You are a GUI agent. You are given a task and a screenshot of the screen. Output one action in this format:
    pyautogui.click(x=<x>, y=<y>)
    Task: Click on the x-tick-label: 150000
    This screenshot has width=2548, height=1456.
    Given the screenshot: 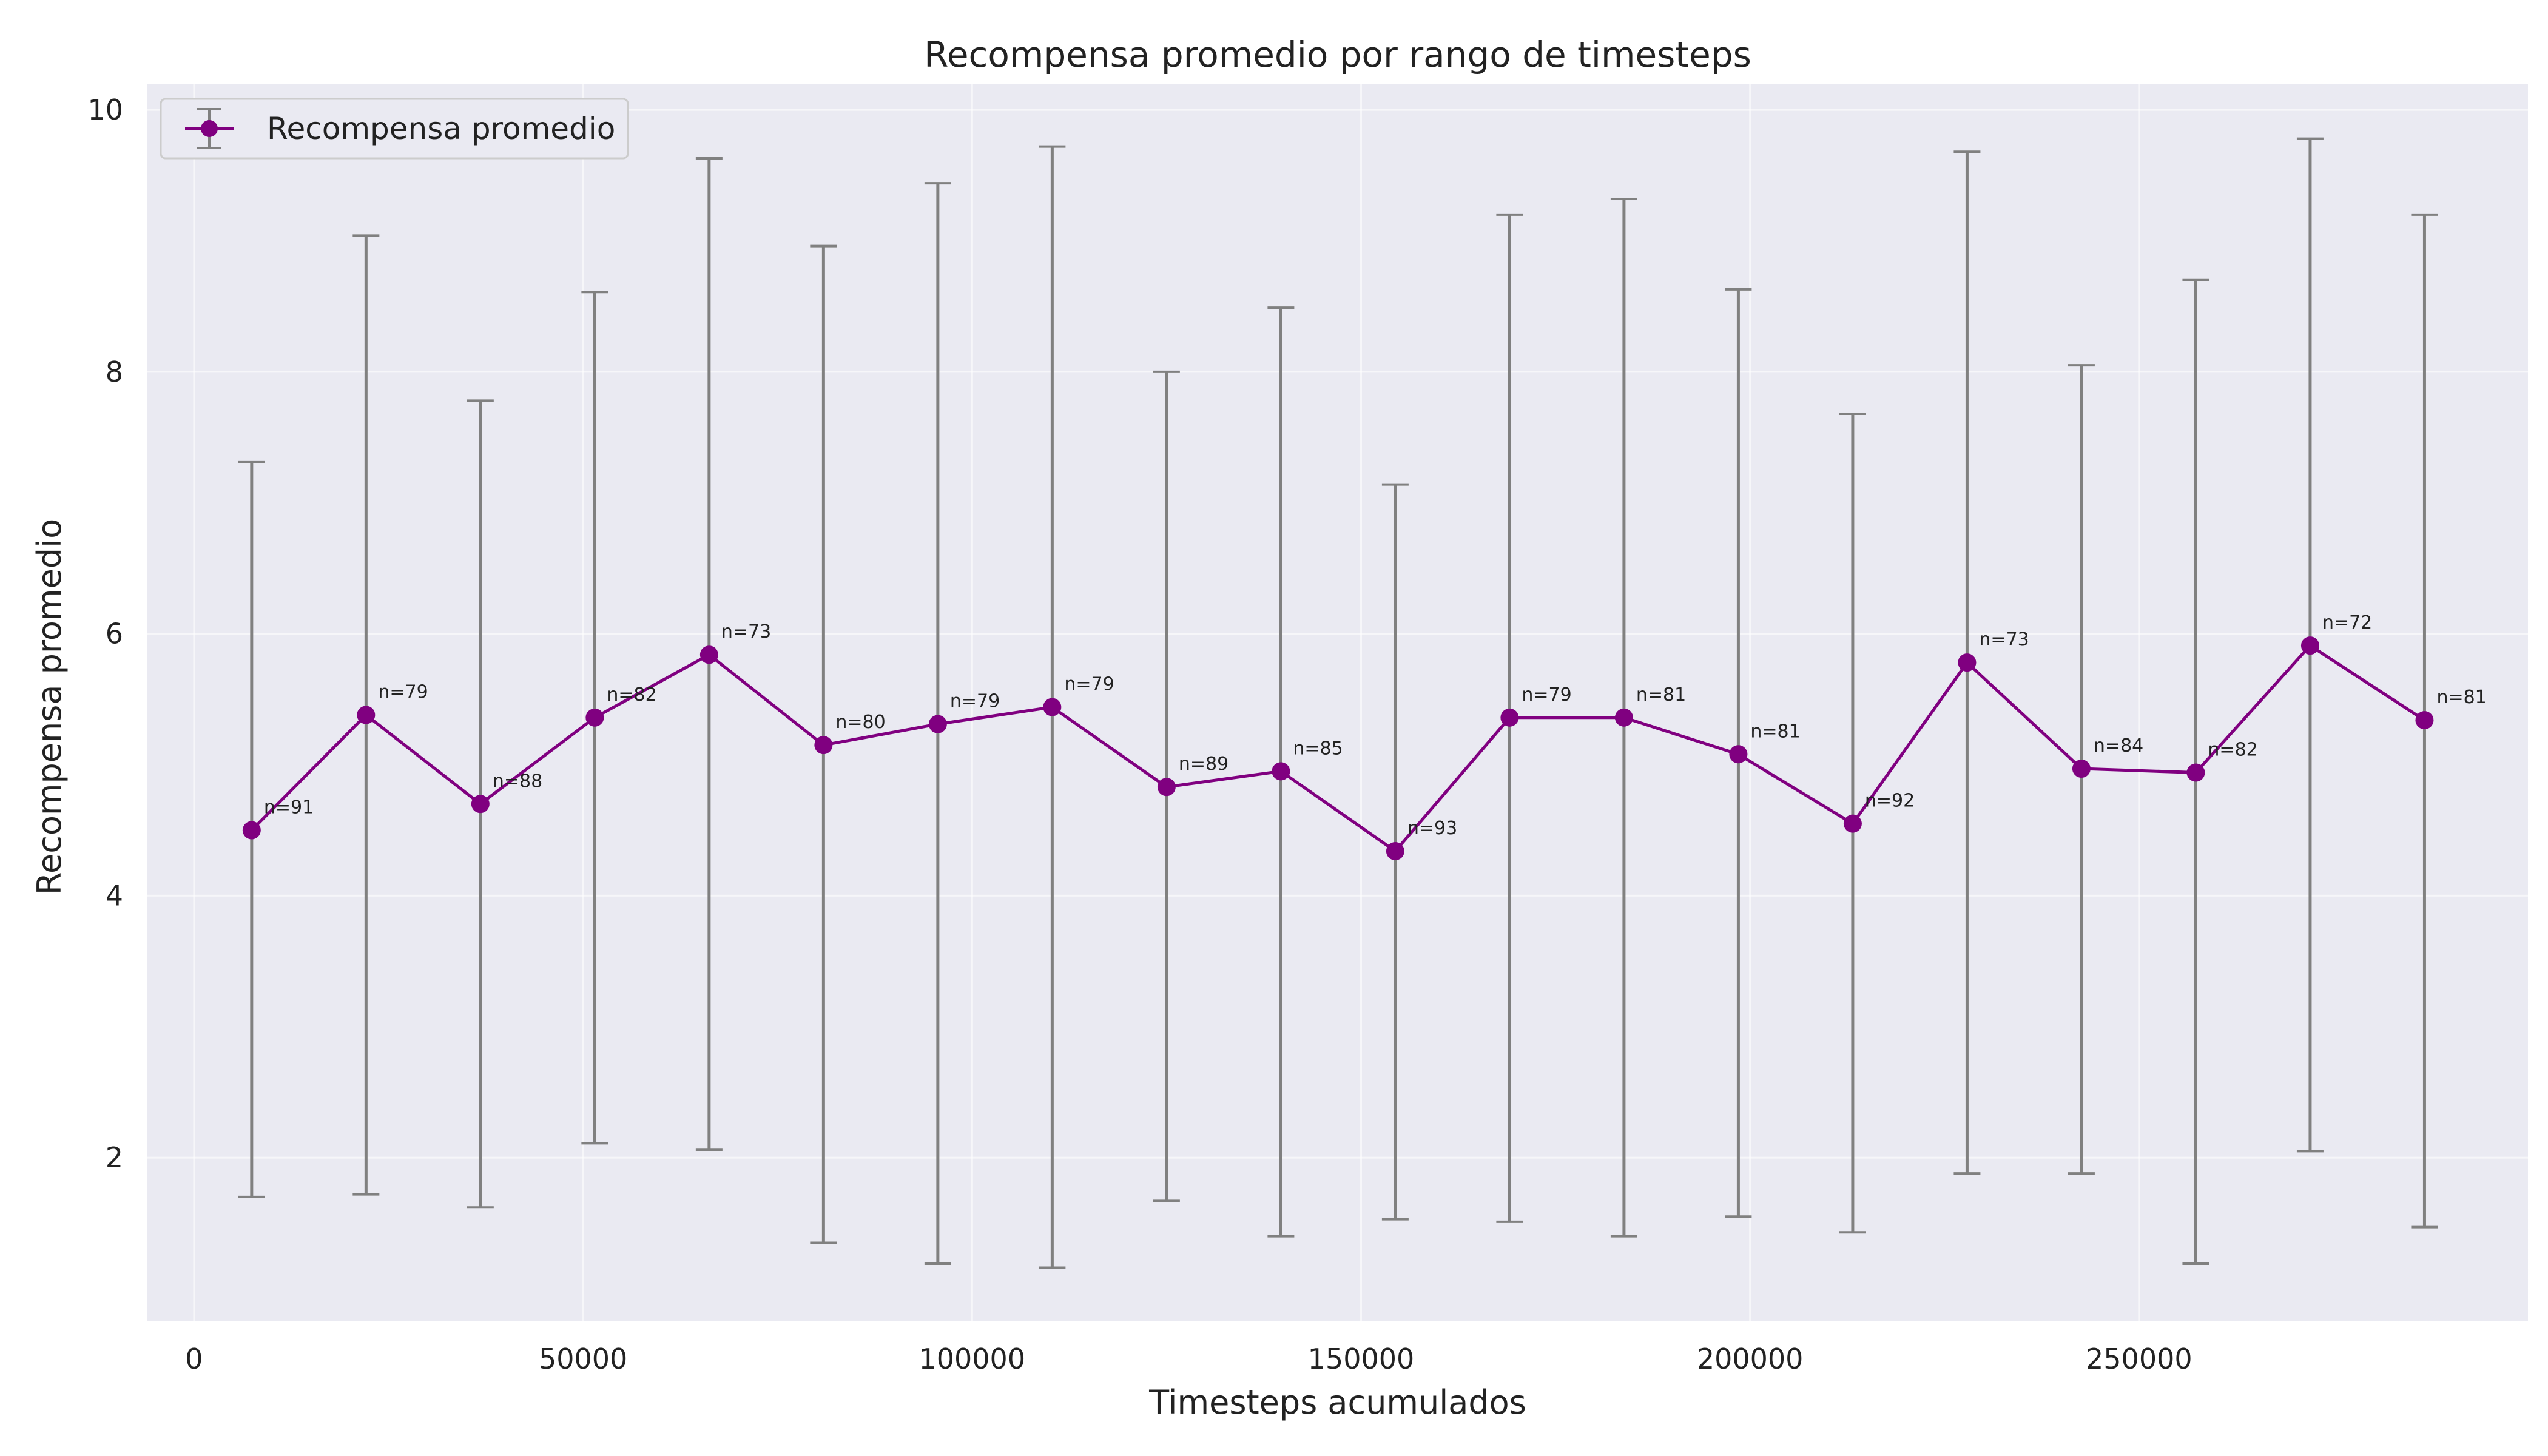 What is the action you would take?
    pyautogui.click(x=1361, y=1359)
    